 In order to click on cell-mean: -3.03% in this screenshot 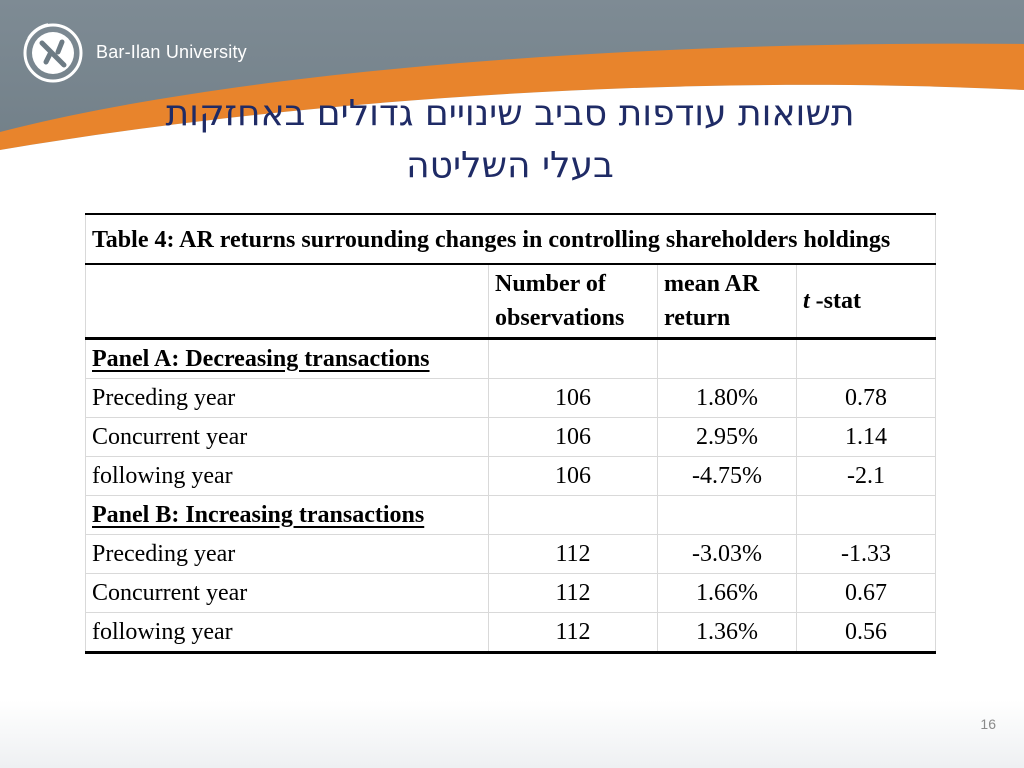, I will do `click(727, 554)`.